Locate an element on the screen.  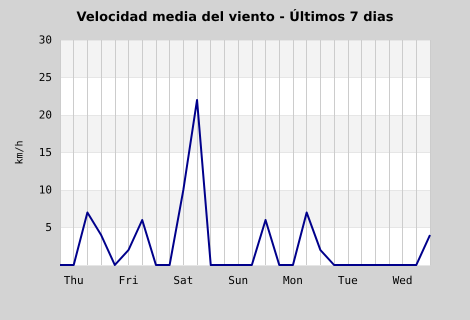
x-tick-label: Tue is located at coordinates (348, 280).